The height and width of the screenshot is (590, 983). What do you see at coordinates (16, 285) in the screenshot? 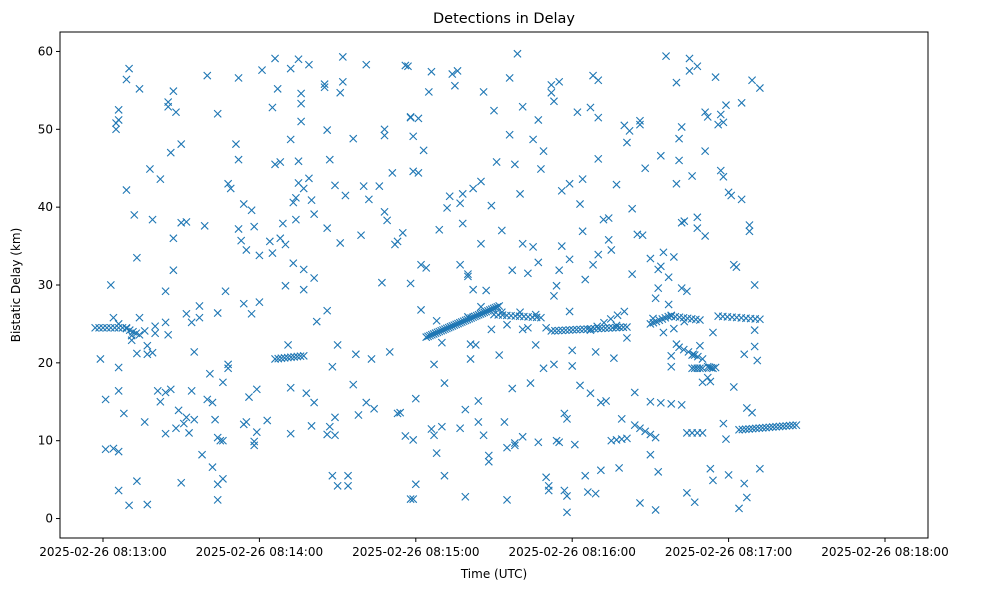
I see `y-axis-label: Bistatic Delay (km)` at bounding box center [16, 285].